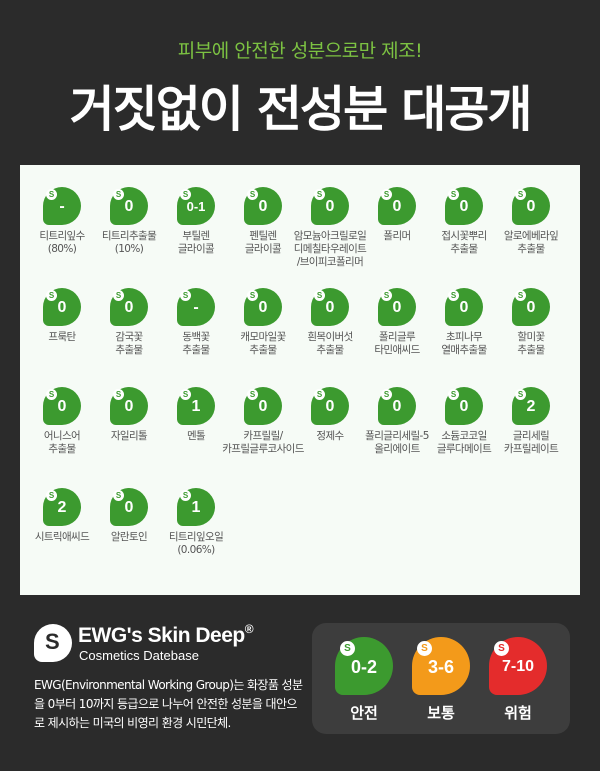  What do you see at coordinates (129, 436) in the screenshot?
I see `ingredient-name: 자일리톨` at bounding box center [129, 436].